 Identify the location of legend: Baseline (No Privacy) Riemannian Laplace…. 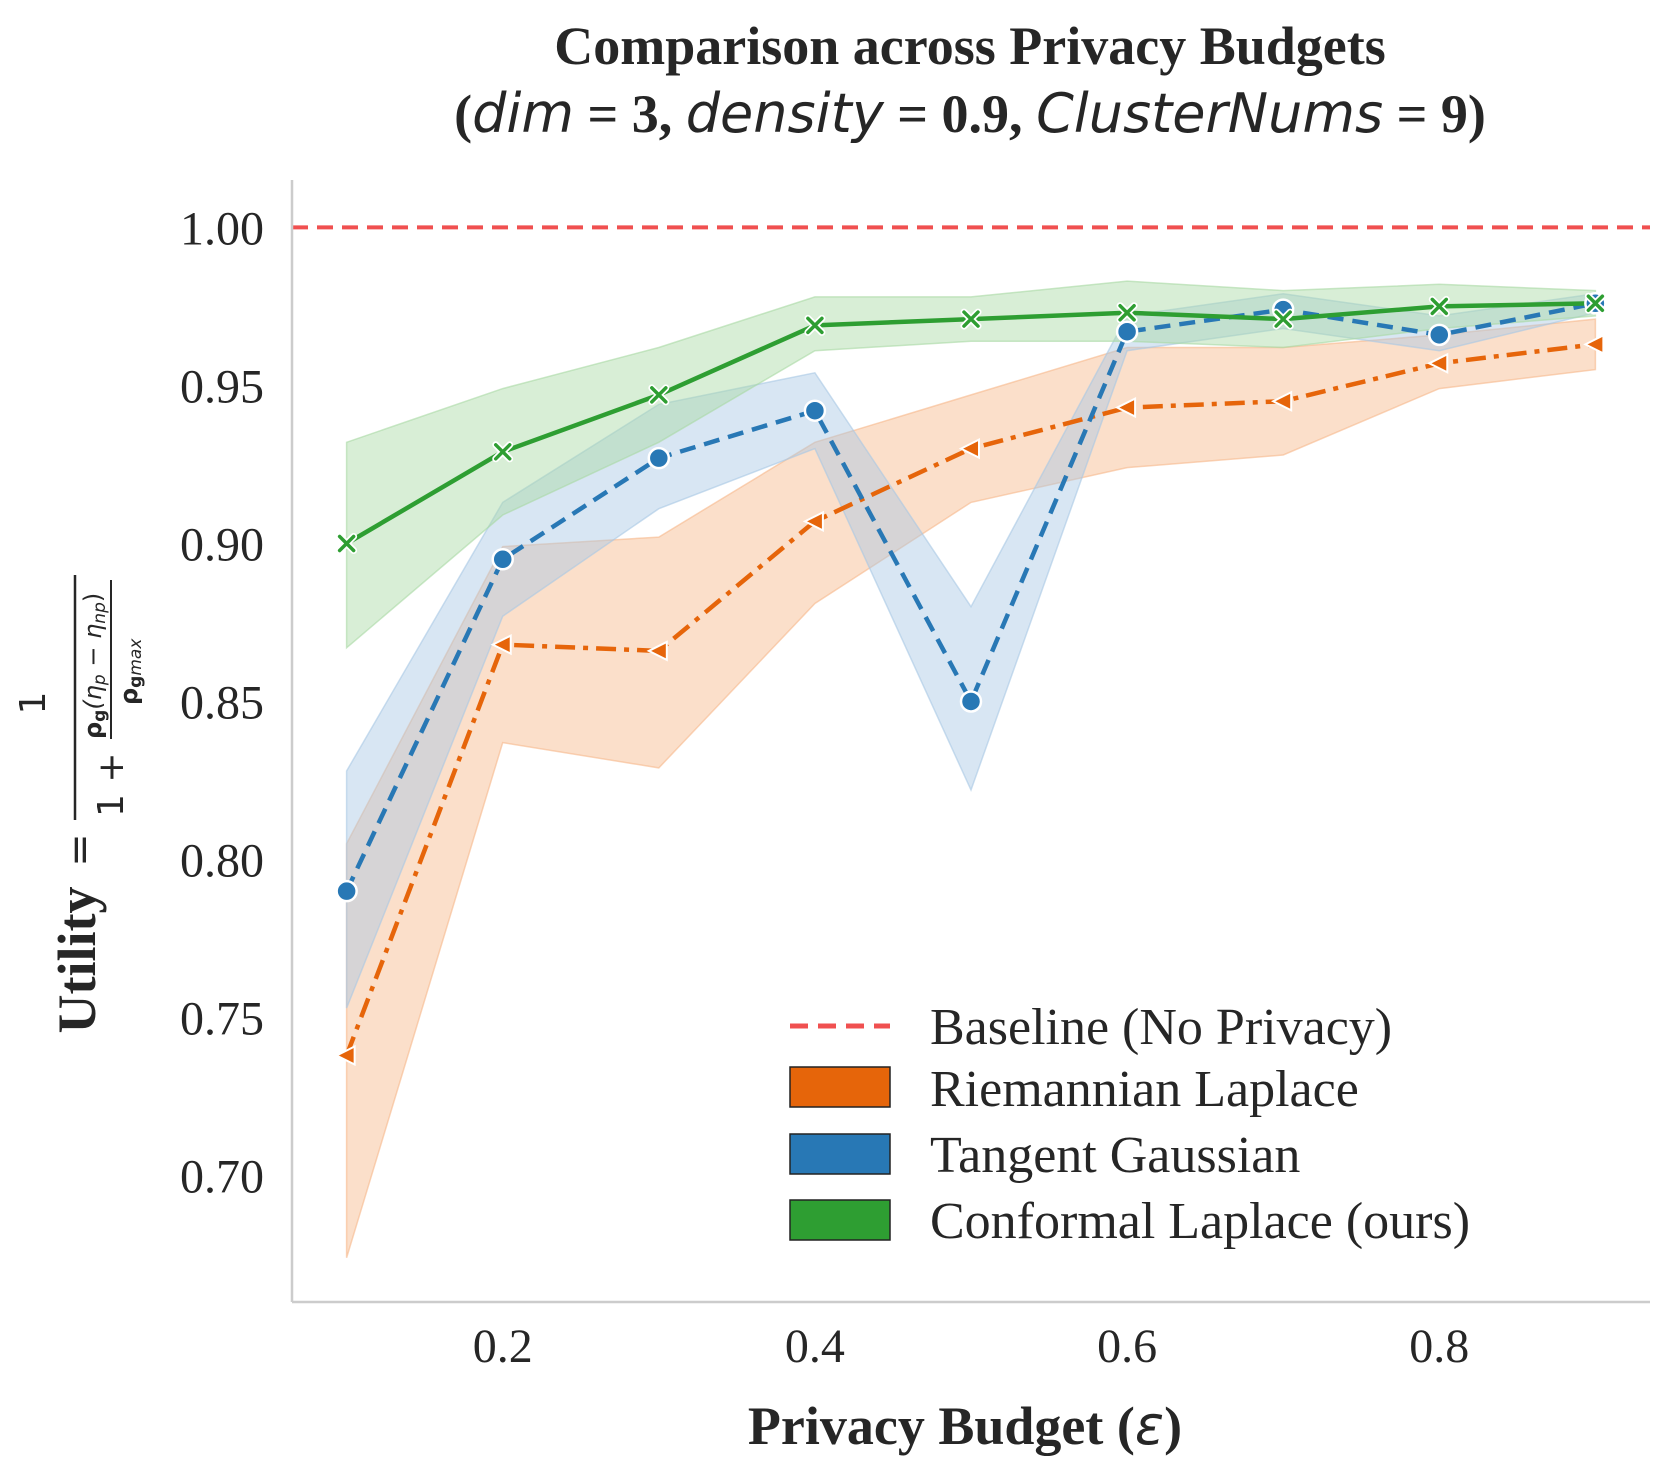
(1129, 1124).